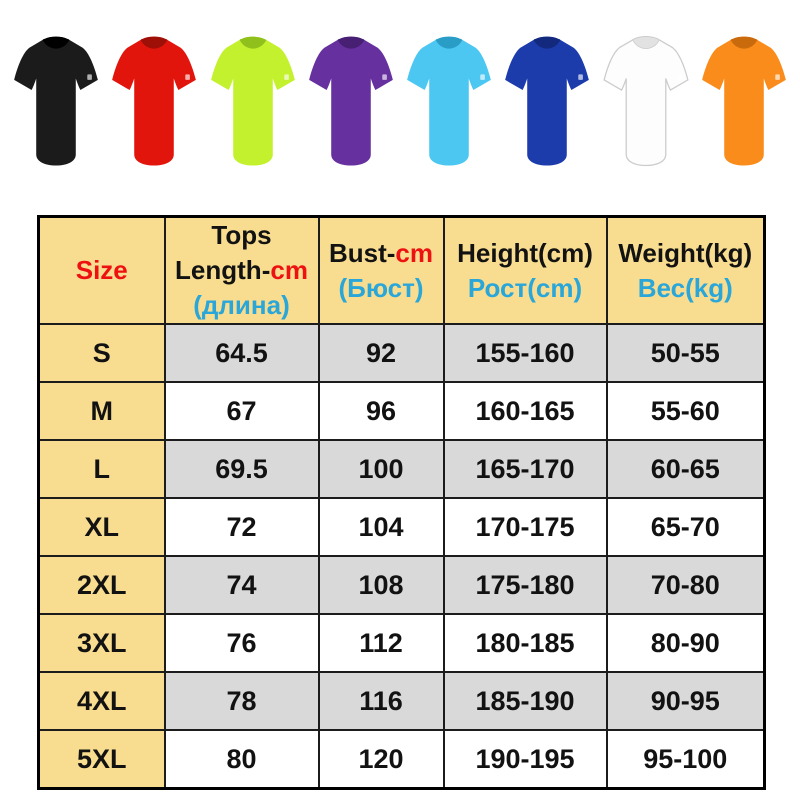 The image size is (800, 800). Describe the element at coordinates (381, 469) in the screenshot. I see `bust-cell: 100` at that location.